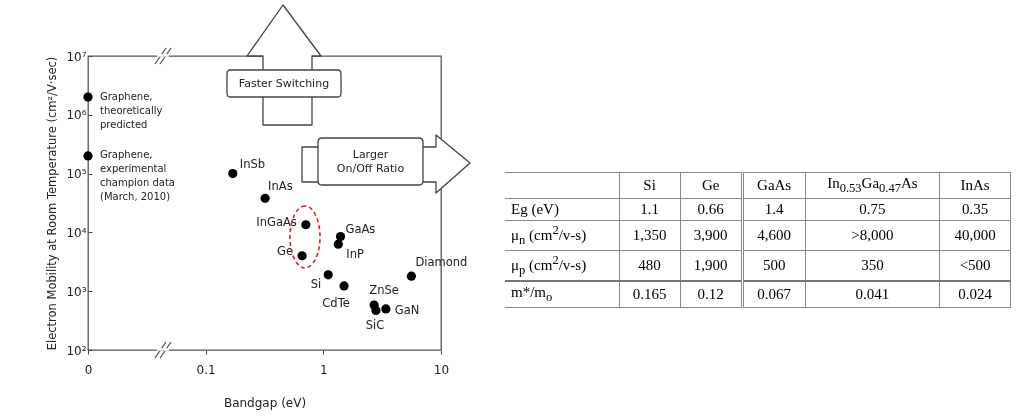 The width and height of the screenshot is (1021, 417). I want to click on y-tick-label: 10², so click(76, 350).